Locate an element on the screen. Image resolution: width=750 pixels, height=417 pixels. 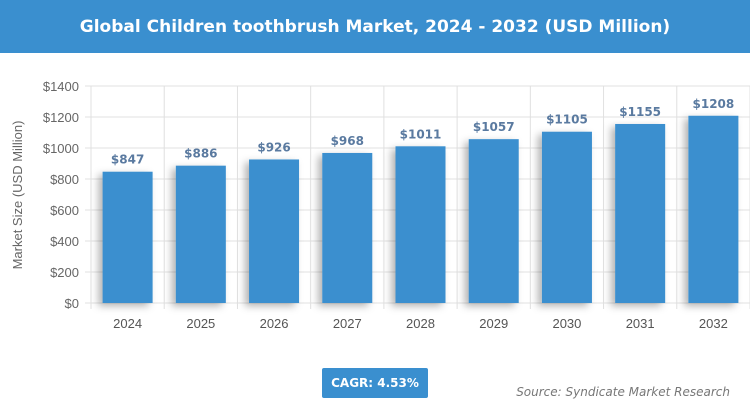
data-label: $1011 is located at coordinates (421, 134).